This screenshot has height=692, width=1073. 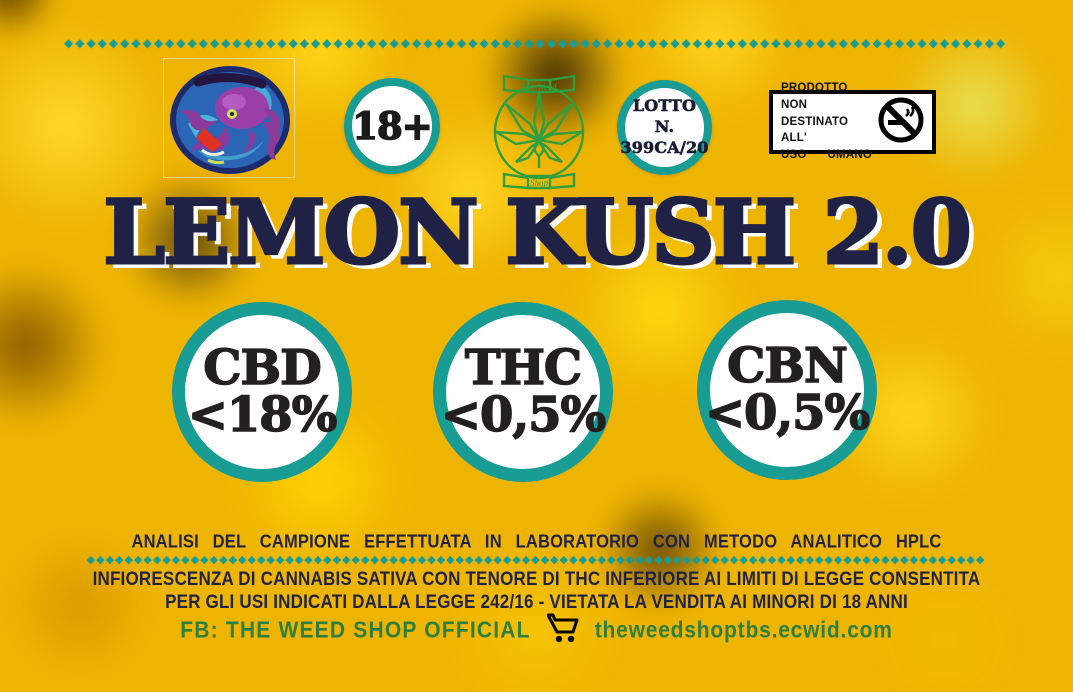 I want to click on octopus-sticker-frame, so click(x=229, y=118).